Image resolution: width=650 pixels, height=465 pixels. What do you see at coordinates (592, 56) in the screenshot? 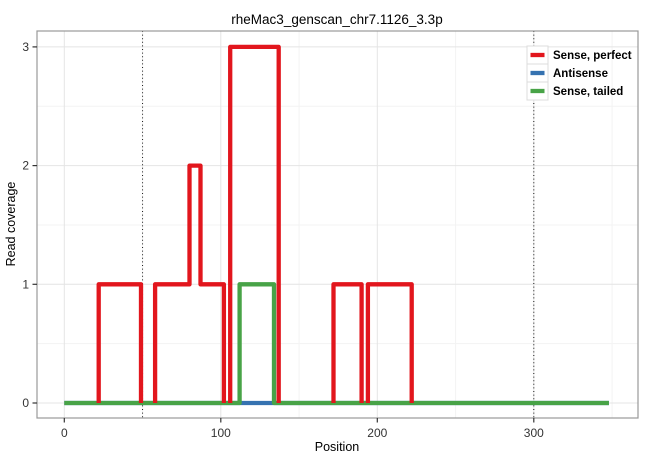
I see `legend-entry-label: Sense, perfect` at bounding box center [592, 56].